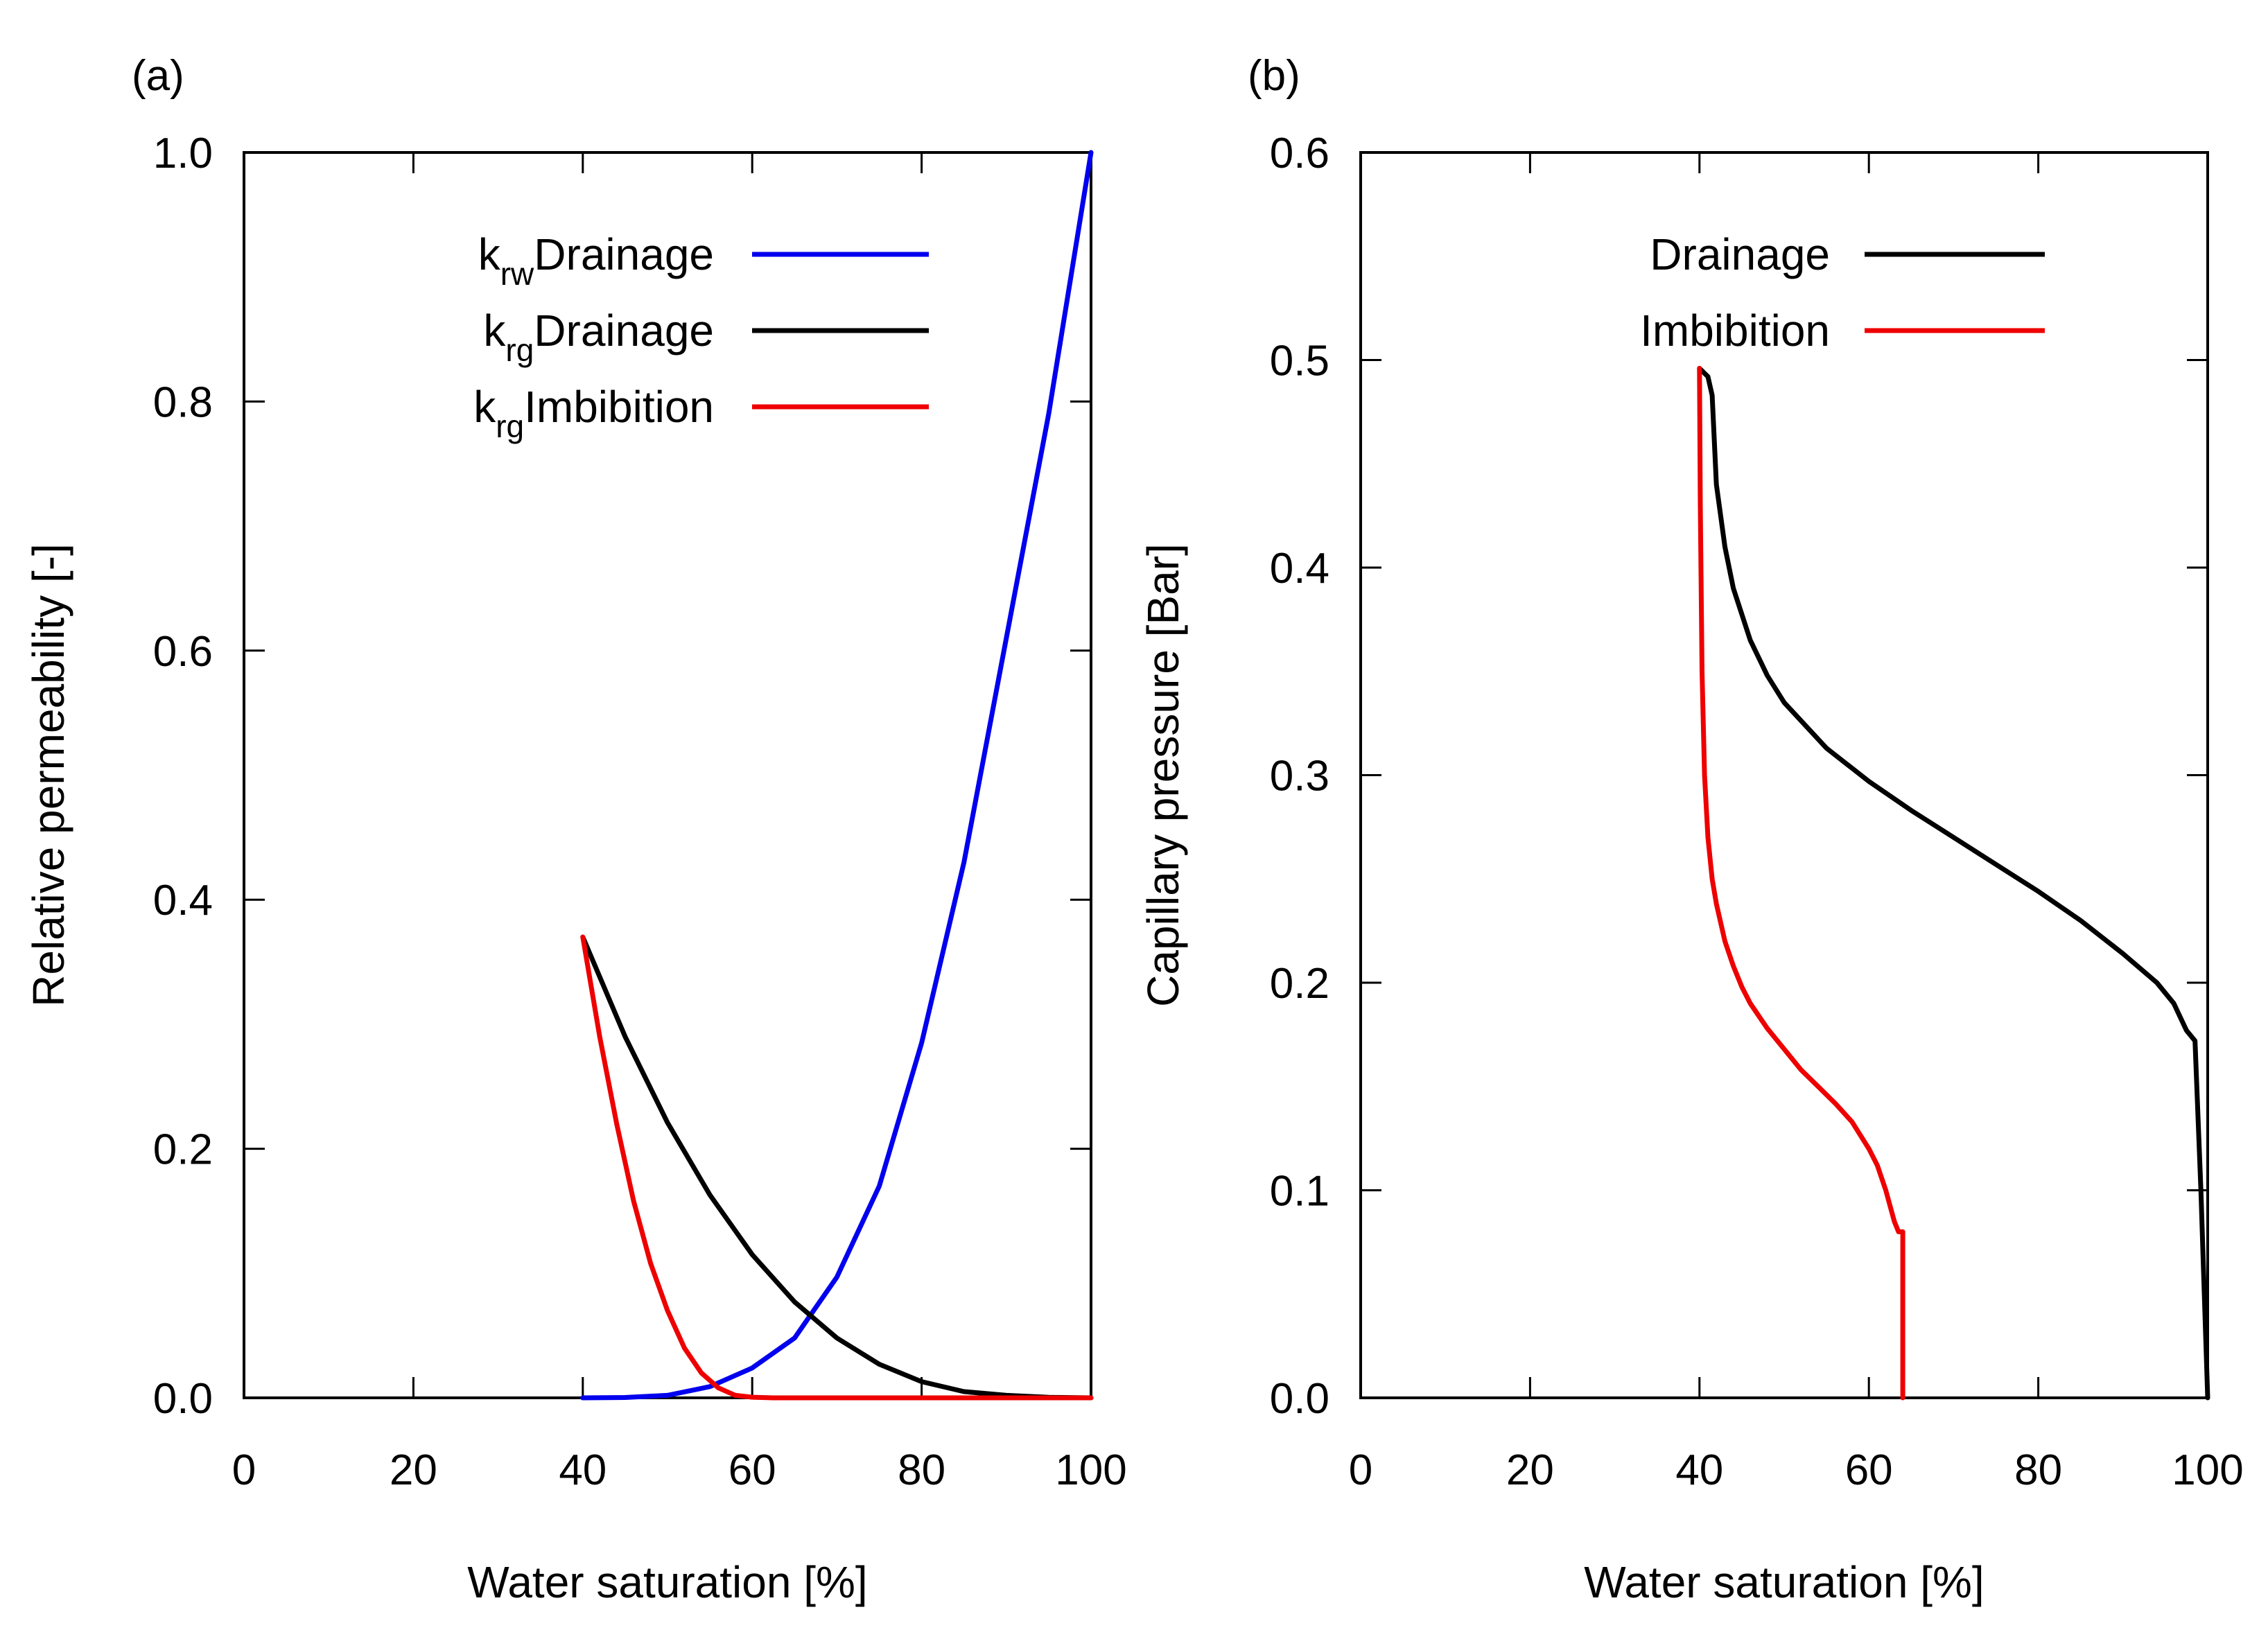  I want to click on series-line-drainage, so click(1953, 883).